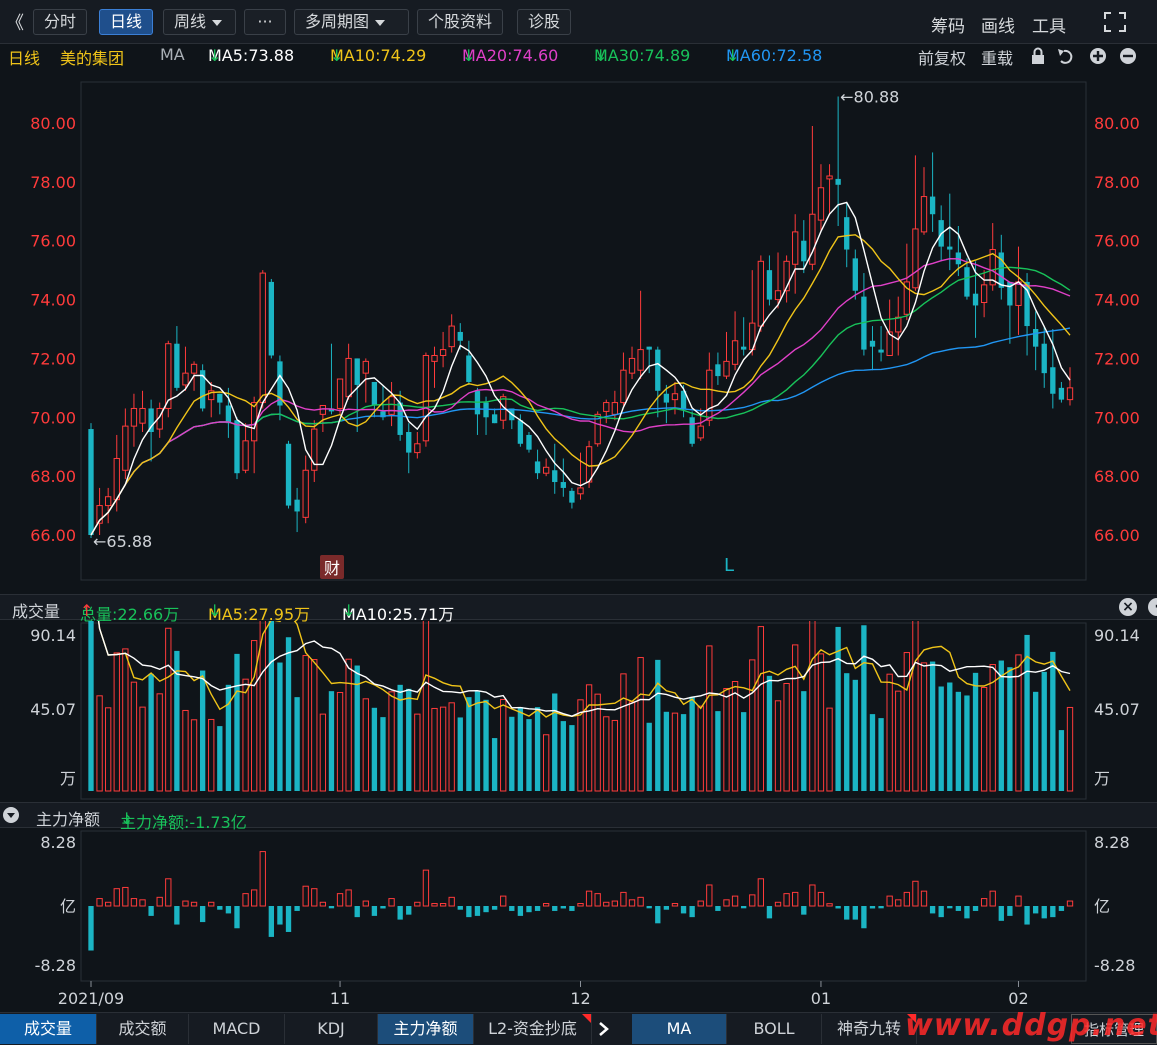 This screenshot has width=1157, height=1045. Describe the element at coordinates (1038, 56) in the screenshot. I see `lock-icon` at that location.